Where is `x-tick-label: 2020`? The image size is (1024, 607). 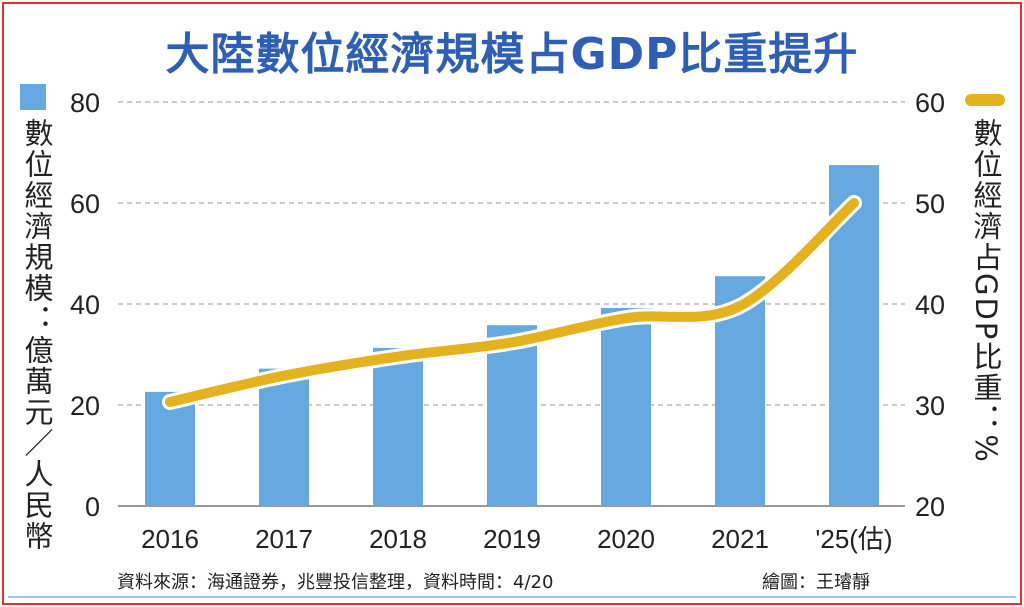
x-tick-label: 2020 is located at coordinates (626, 539).